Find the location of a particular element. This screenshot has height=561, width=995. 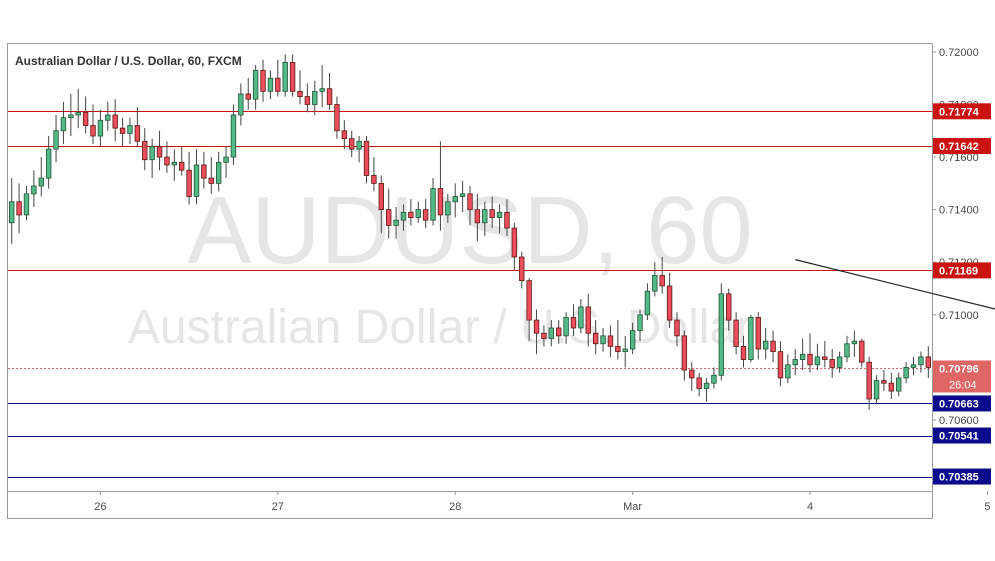

x-tick-label: 5 is located at coordinates (987, 507).